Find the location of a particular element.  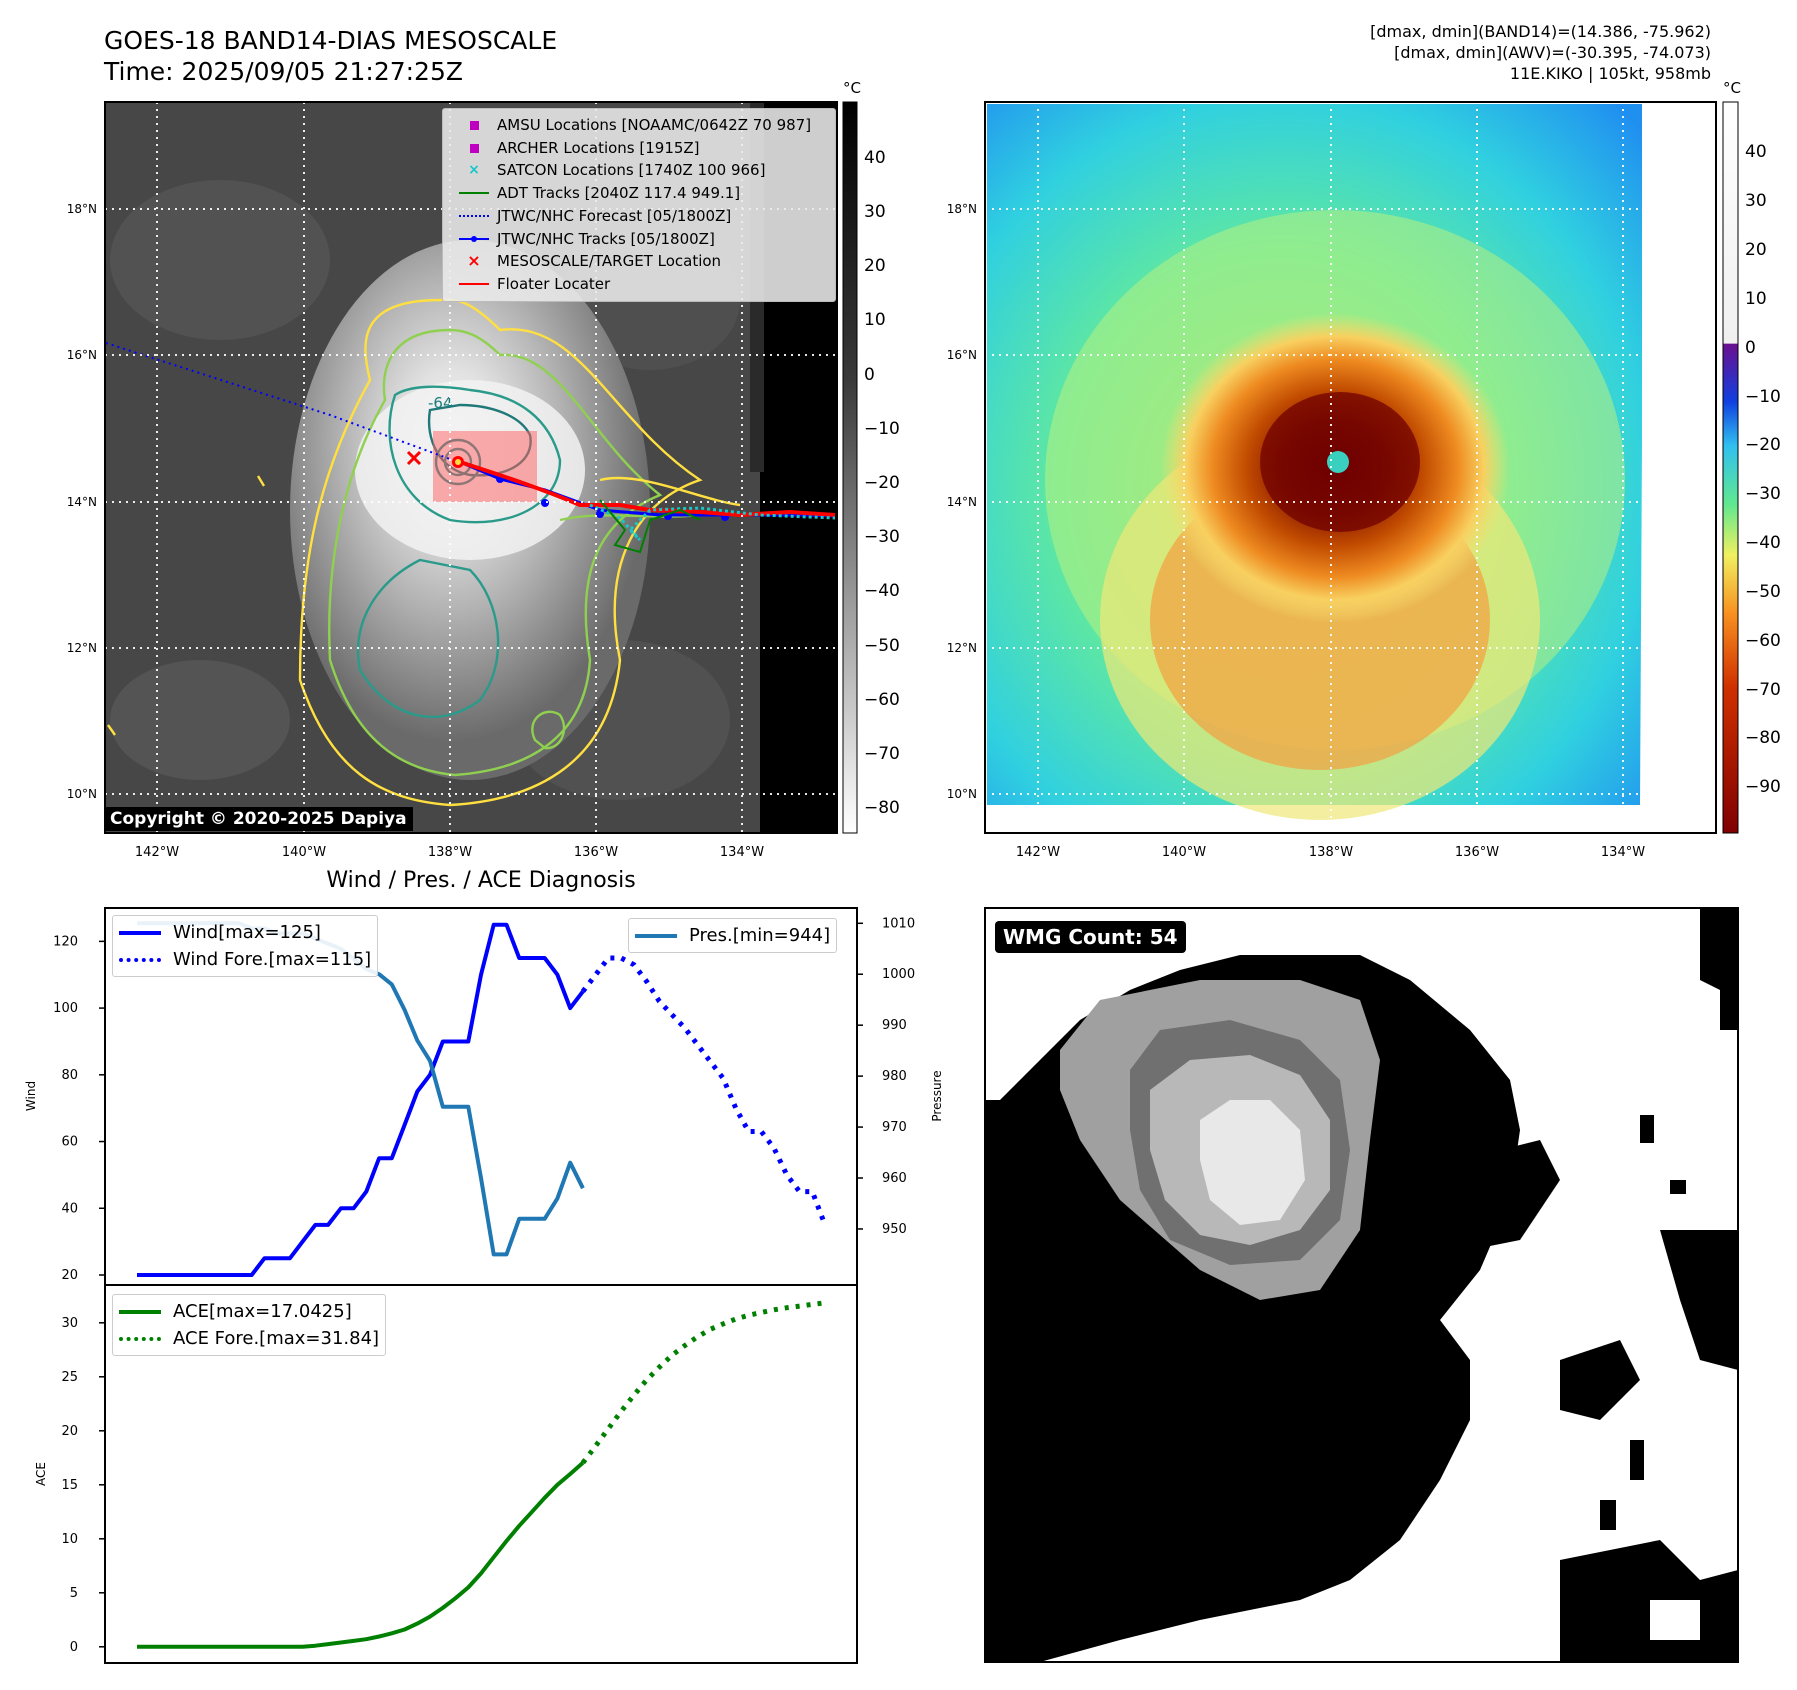

figure-time: Time: 2025/09/05 21:27:25Z is located at coordinates (283, 71).